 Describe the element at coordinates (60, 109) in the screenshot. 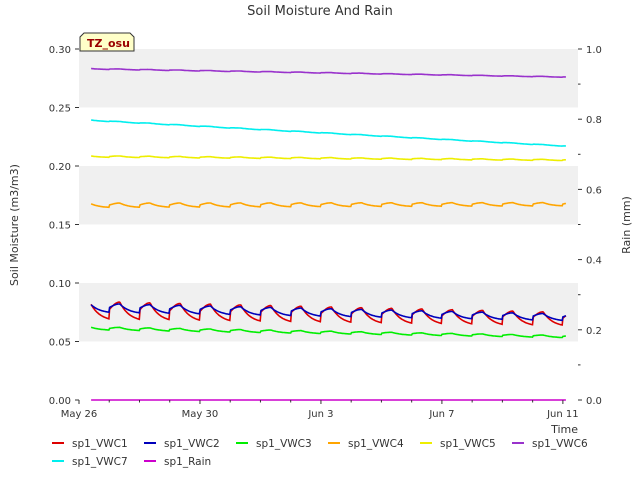

I see `y-tick-label: 0.25` at that location.